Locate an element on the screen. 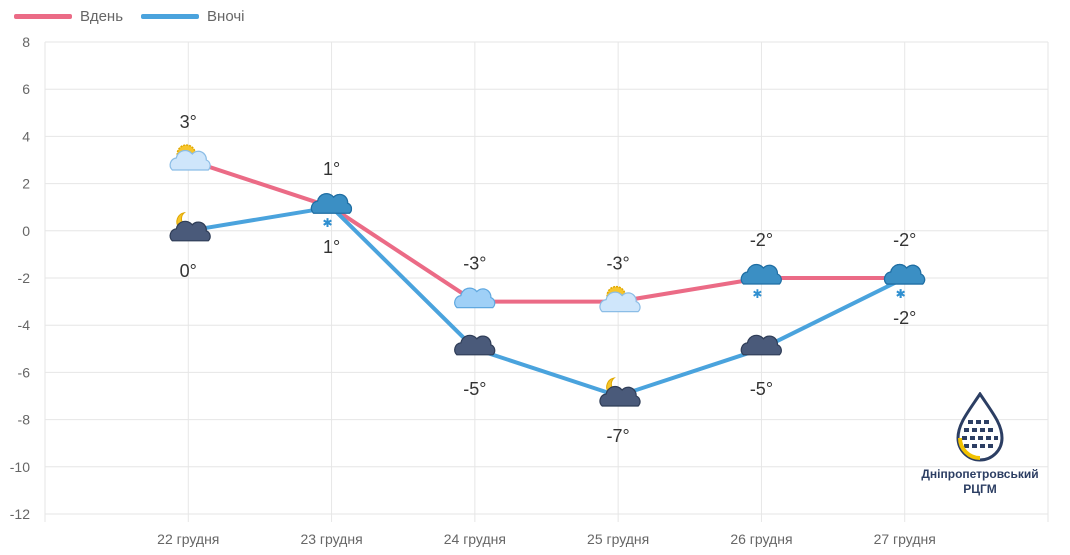 This screenshot has width=1070, height=555. night-temp-label: -7° is located at coordinates (618, 436).